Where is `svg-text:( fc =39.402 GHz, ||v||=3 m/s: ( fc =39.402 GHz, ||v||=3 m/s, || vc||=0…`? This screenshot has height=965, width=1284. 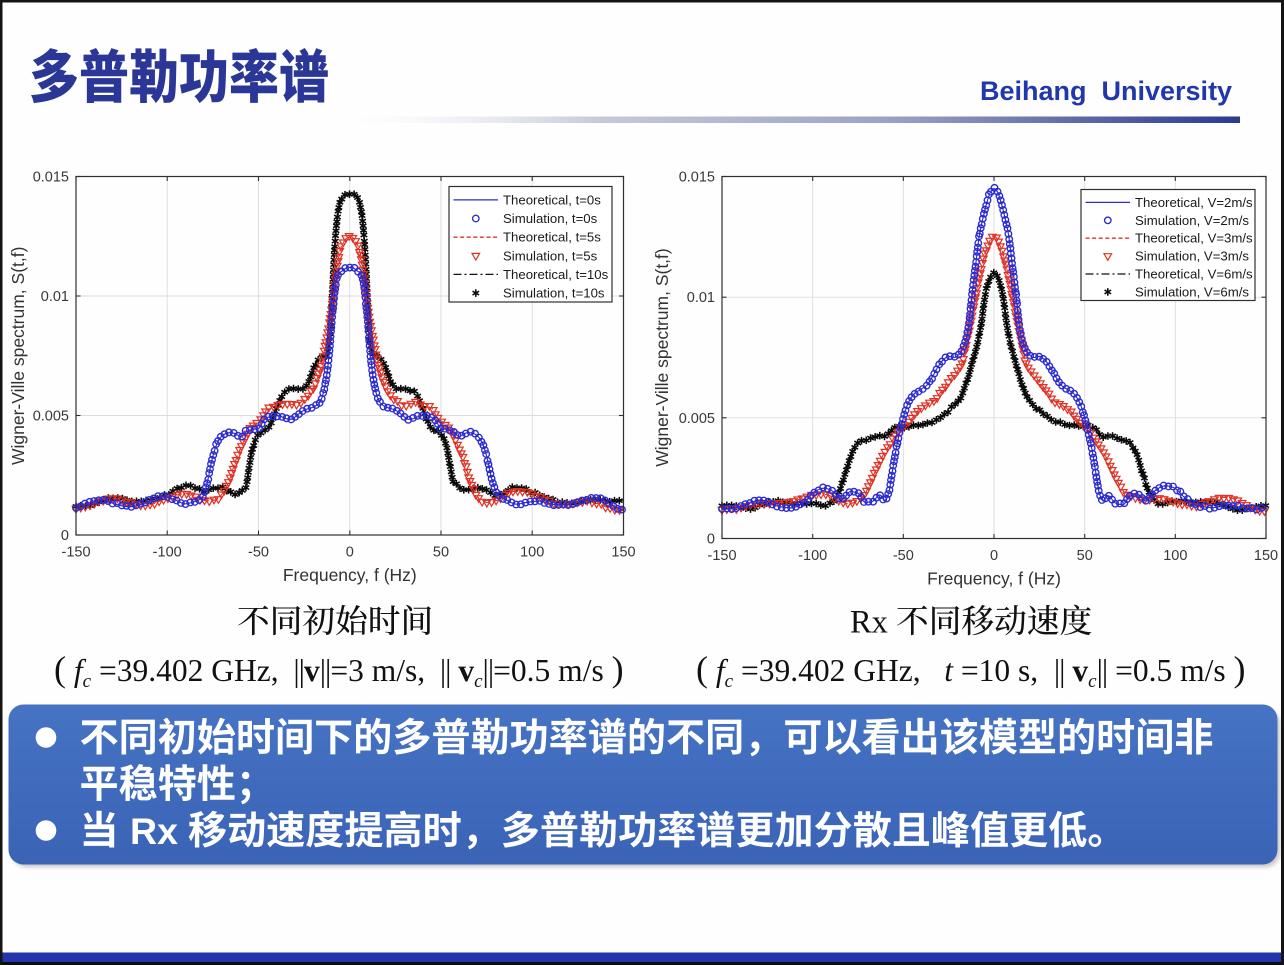 svg-text:( fc =39.402 GHz, ||v||=3 m/s: ( fc =39.402 GHz, ||v||=3 m/s, || vc||=0… is located at coordinates (339, 670).